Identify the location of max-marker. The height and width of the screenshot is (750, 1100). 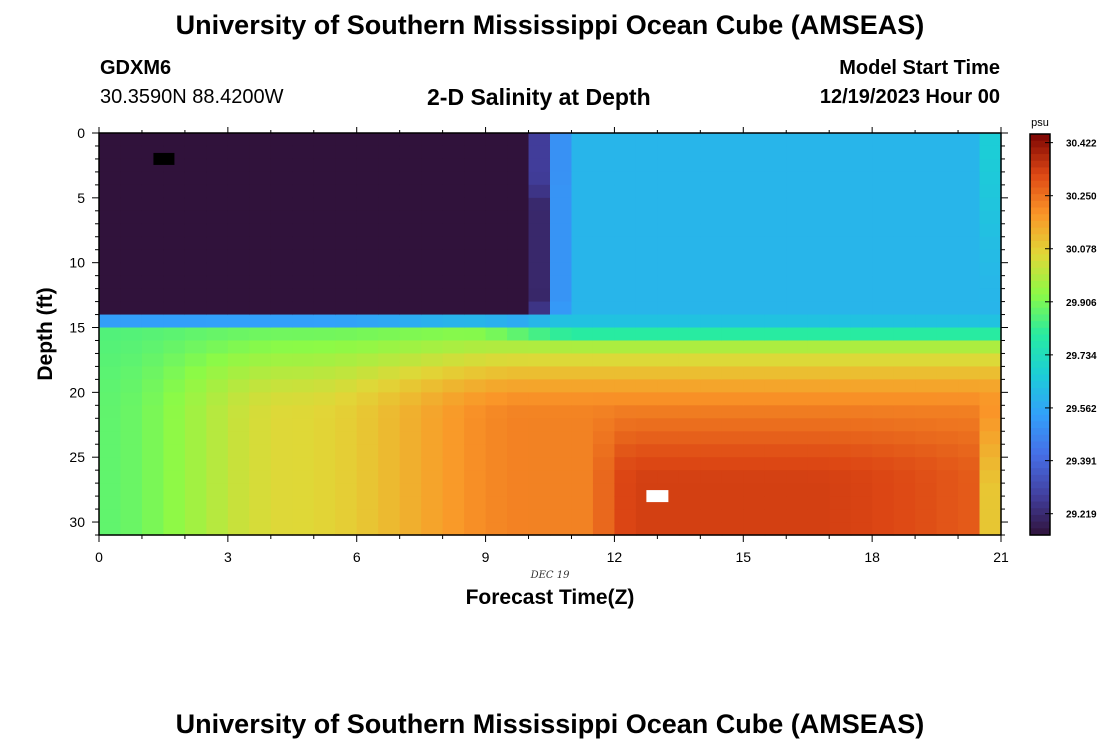
(657, 496).